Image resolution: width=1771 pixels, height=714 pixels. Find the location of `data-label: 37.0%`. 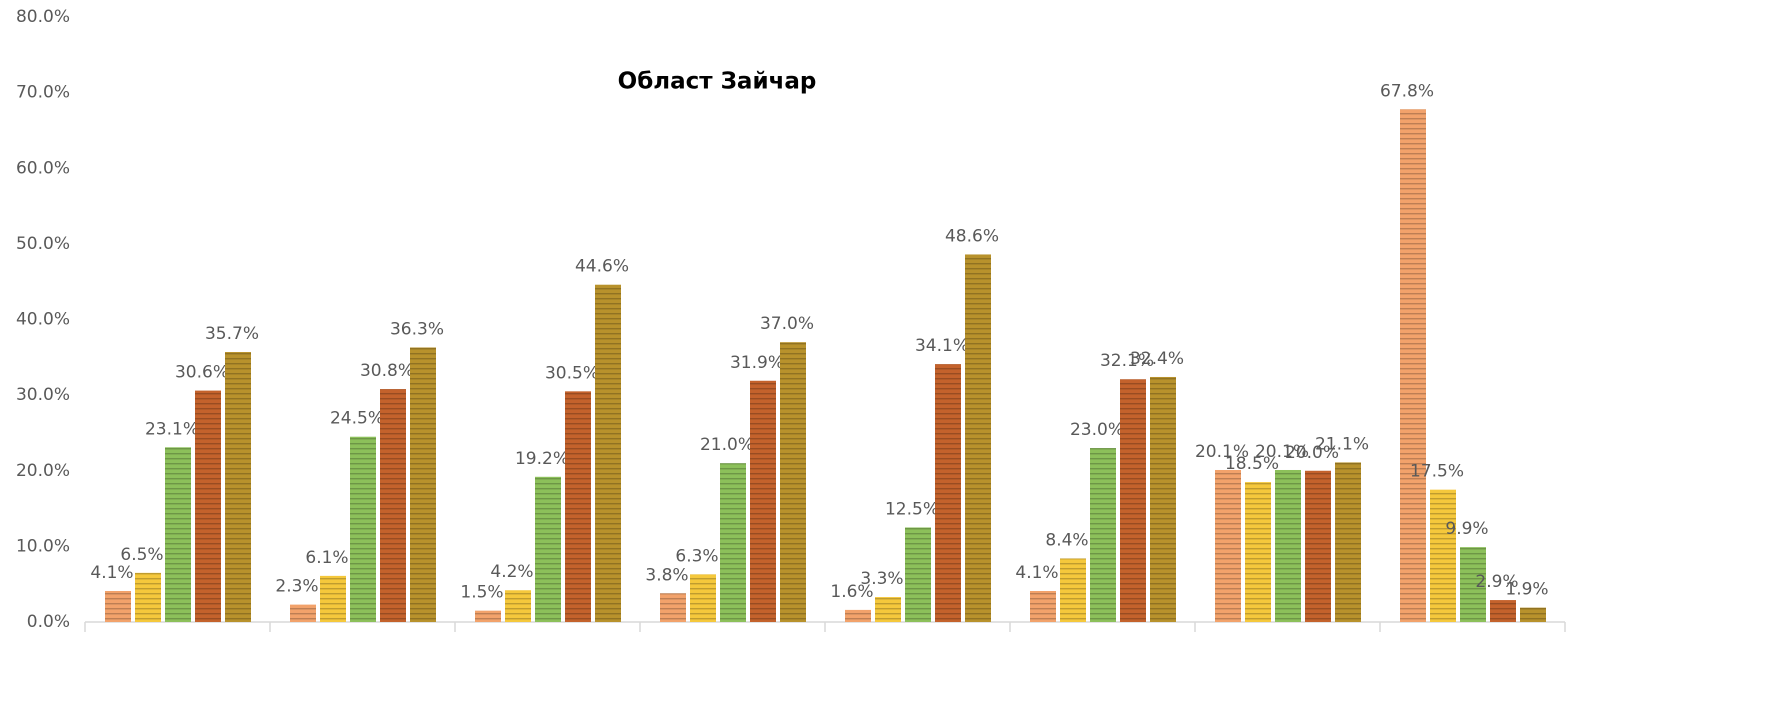

data-label: 37.0% is located at coordinates (787, 324).